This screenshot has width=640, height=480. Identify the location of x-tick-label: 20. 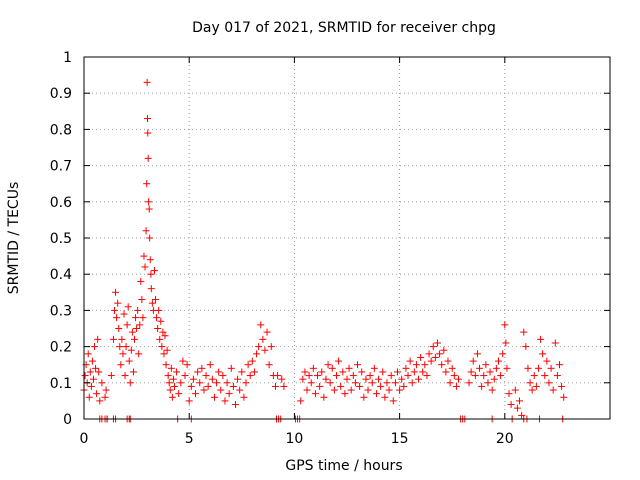
(505, 439).